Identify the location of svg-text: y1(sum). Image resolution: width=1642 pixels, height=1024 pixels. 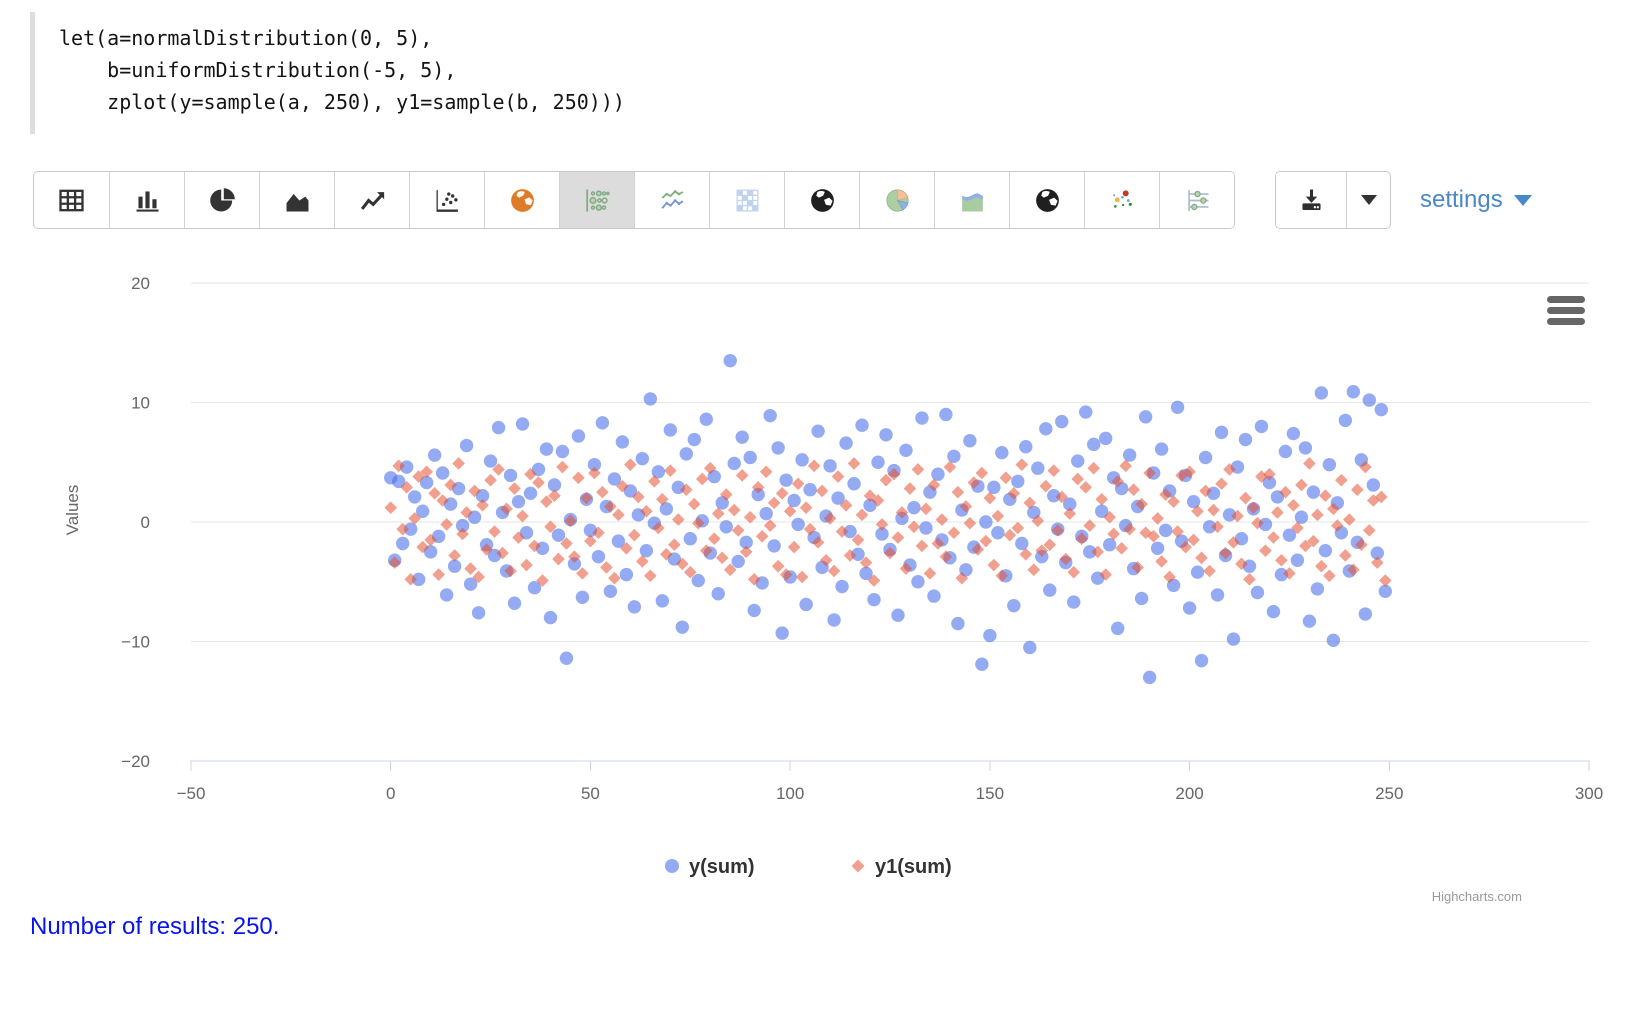
(913, 867).